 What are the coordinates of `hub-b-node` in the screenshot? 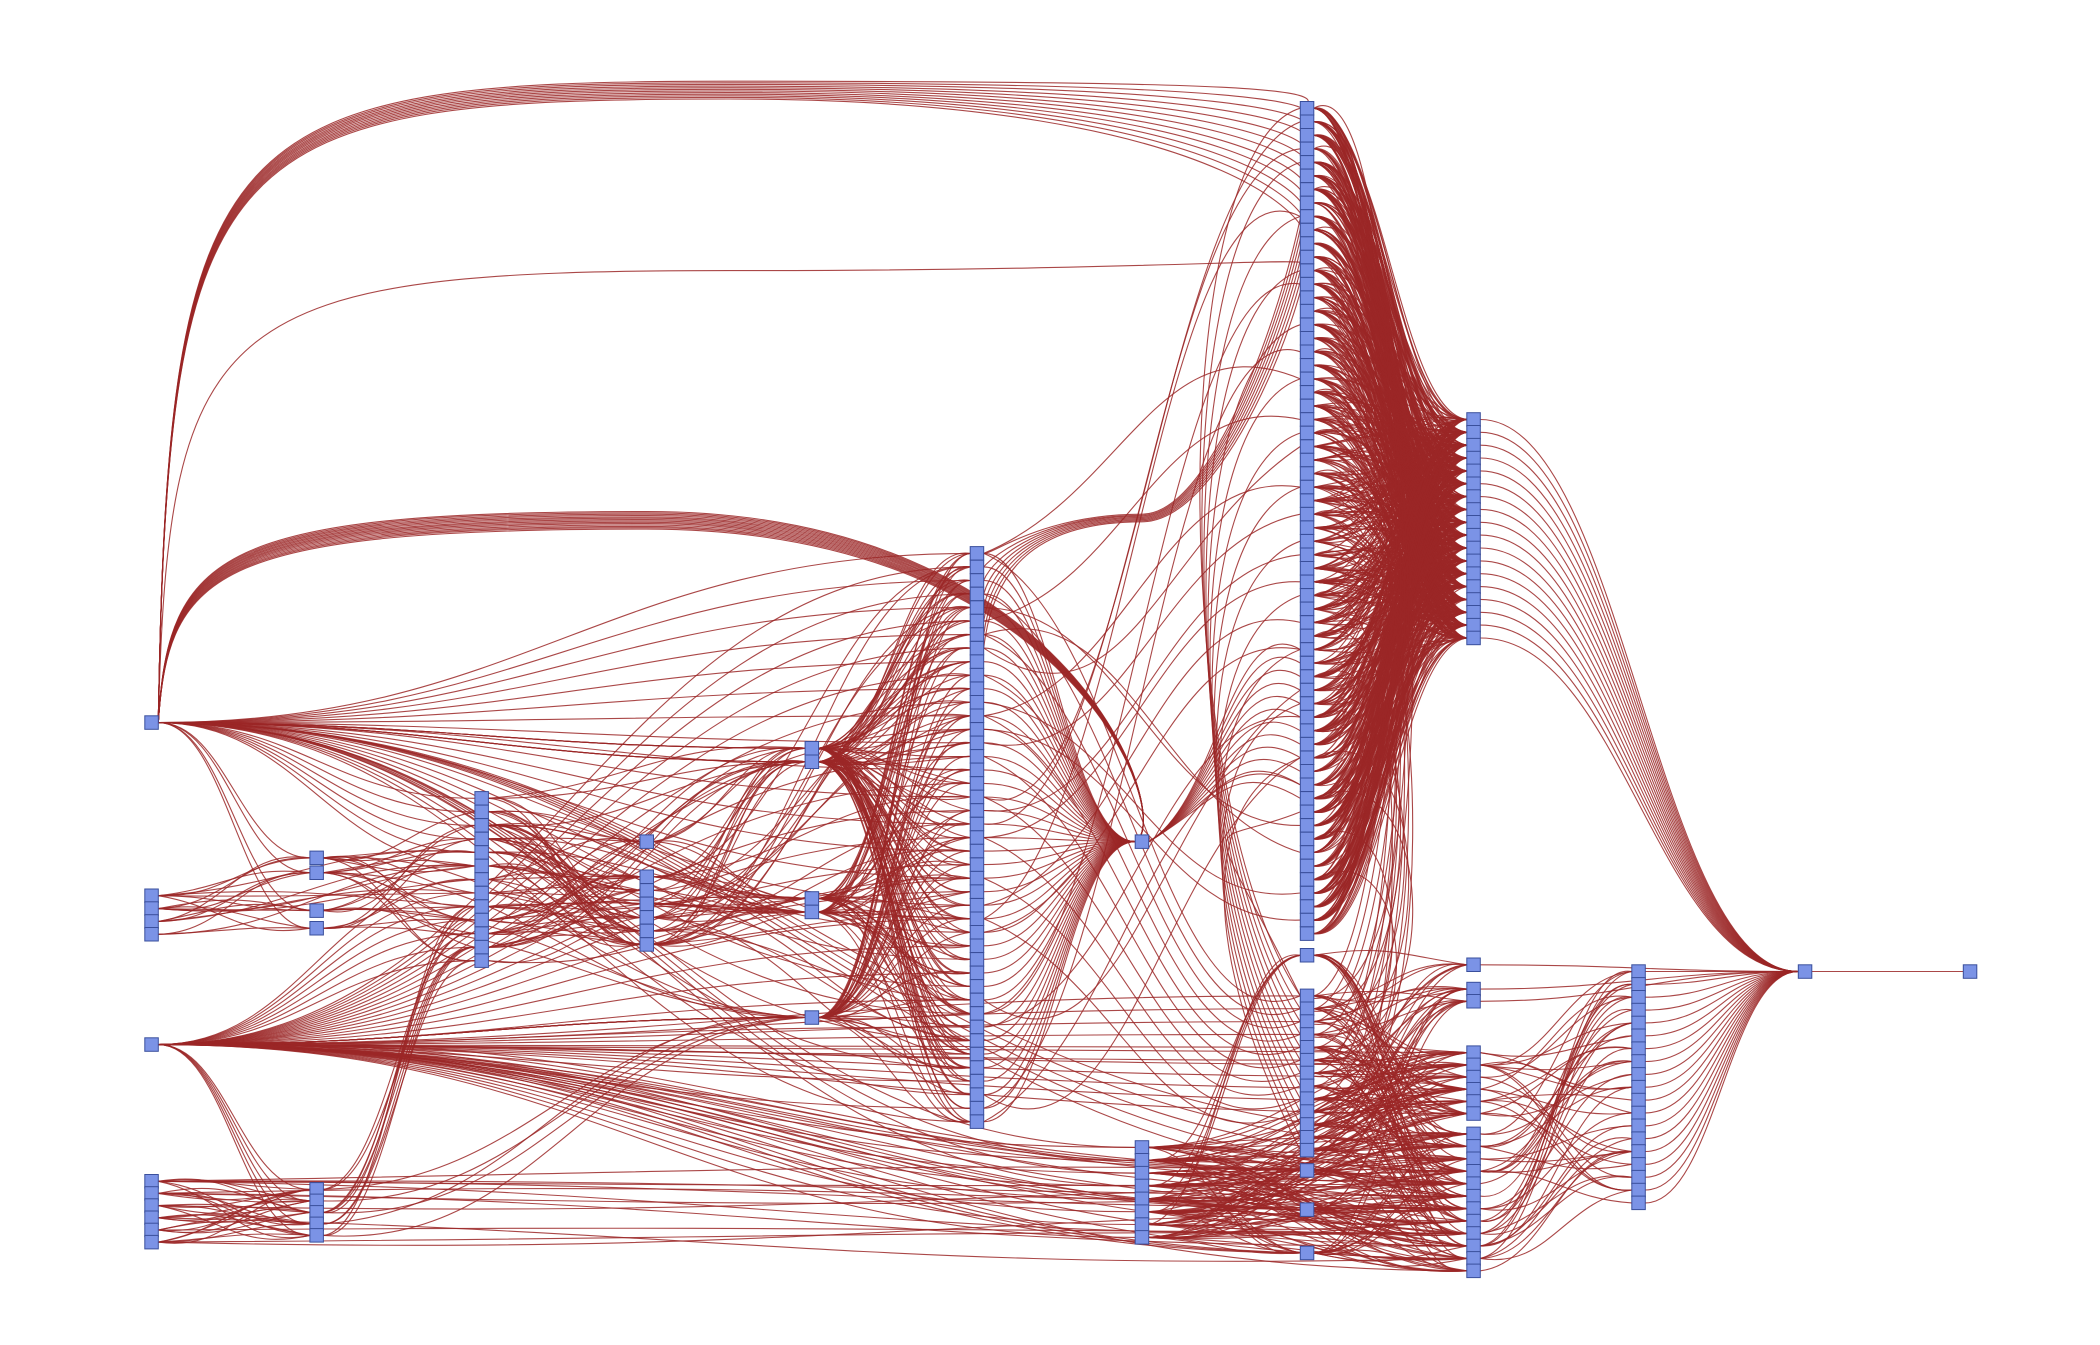 It's located at (151, 1044).